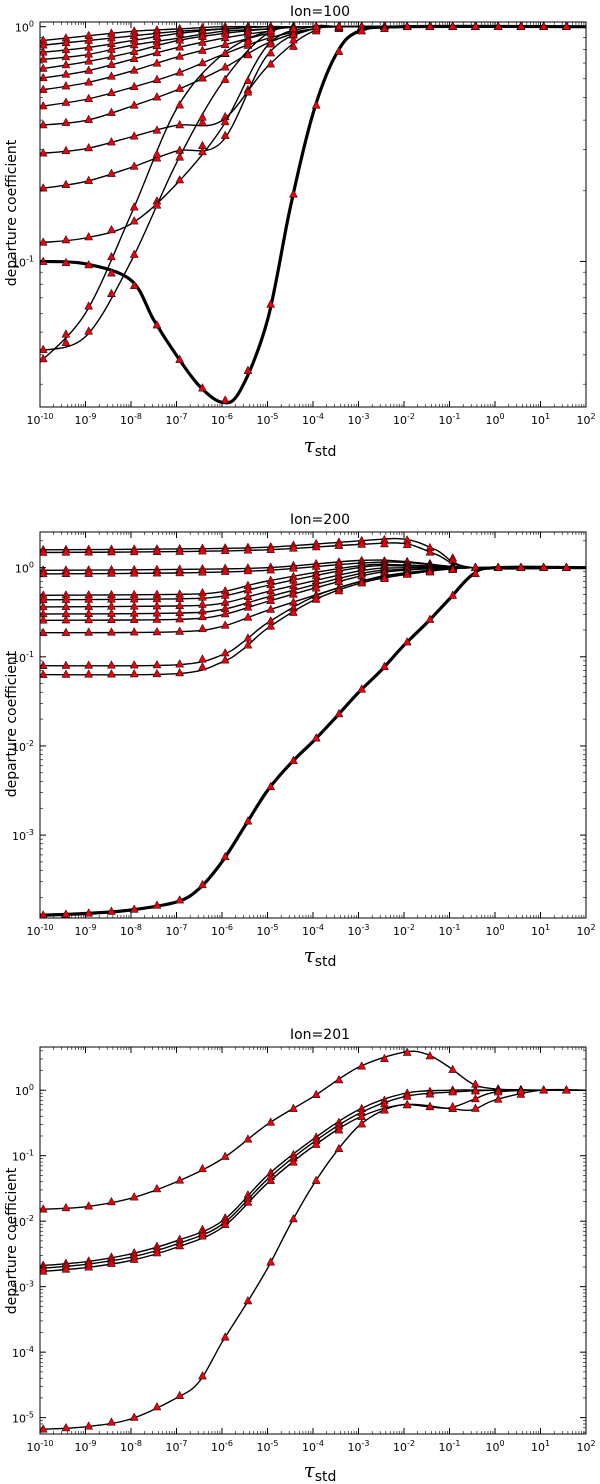 The image size is (600, 1484). What do you see at coordinates (585, 930) in the screenshot?
I see `x-tick-label: 10²` at bounding box center [585, 930].